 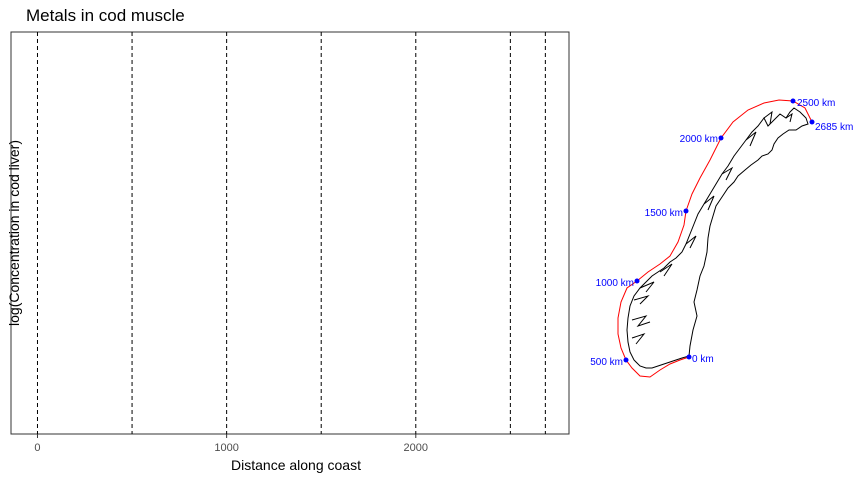 What do you see at coordinates (703, 359) in the screenshot?
I see `marker-label-0: 0 km` at bounding box center [703, 359].